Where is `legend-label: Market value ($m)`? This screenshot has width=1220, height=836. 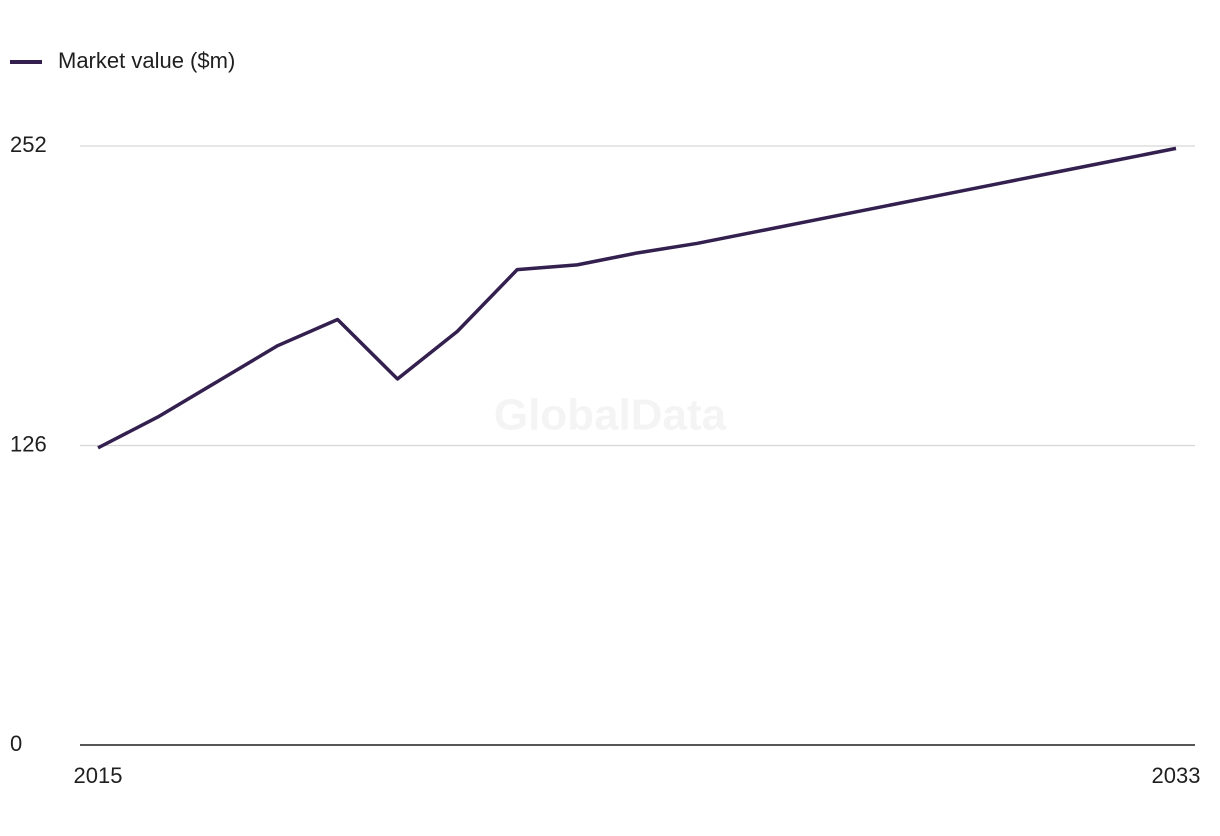
legend-label: Market value ($m) is located at coordinates (146, 60).